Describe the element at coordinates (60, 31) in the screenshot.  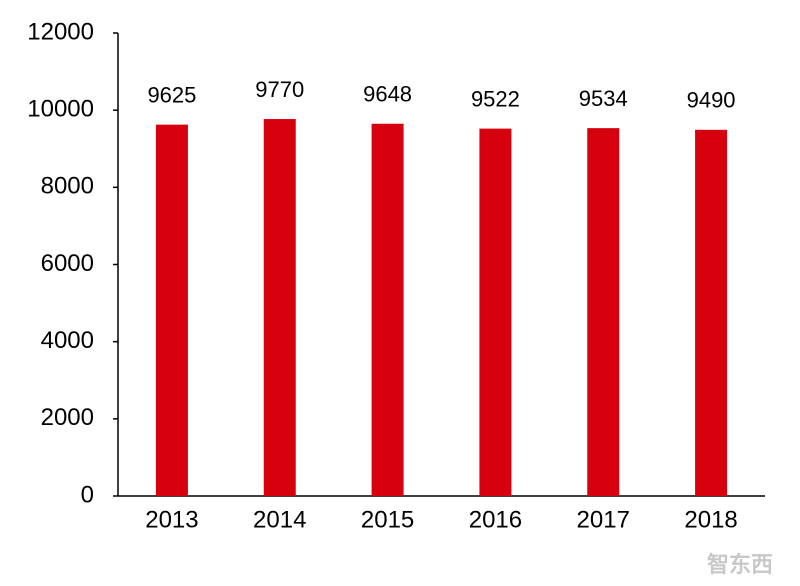
I see `y-tick-label: 12000` at that location.